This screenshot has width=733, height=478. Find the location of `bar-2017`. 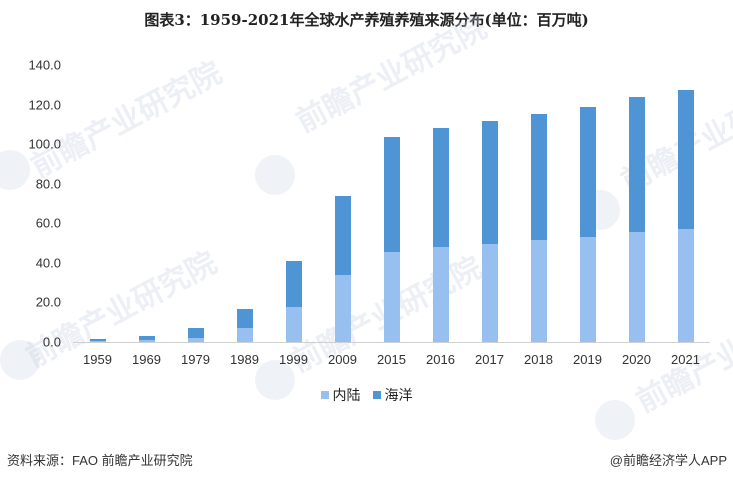

bar-2017 is located at coordinates (489, 231).